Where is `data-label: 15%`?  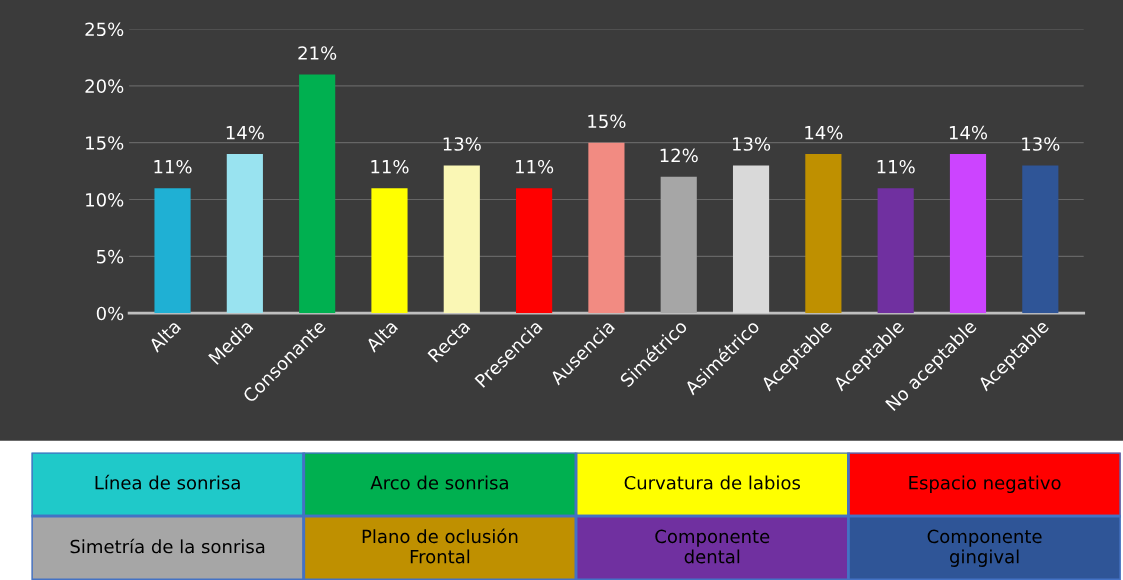 data-label: 15% is located at coordinates (607, 121).